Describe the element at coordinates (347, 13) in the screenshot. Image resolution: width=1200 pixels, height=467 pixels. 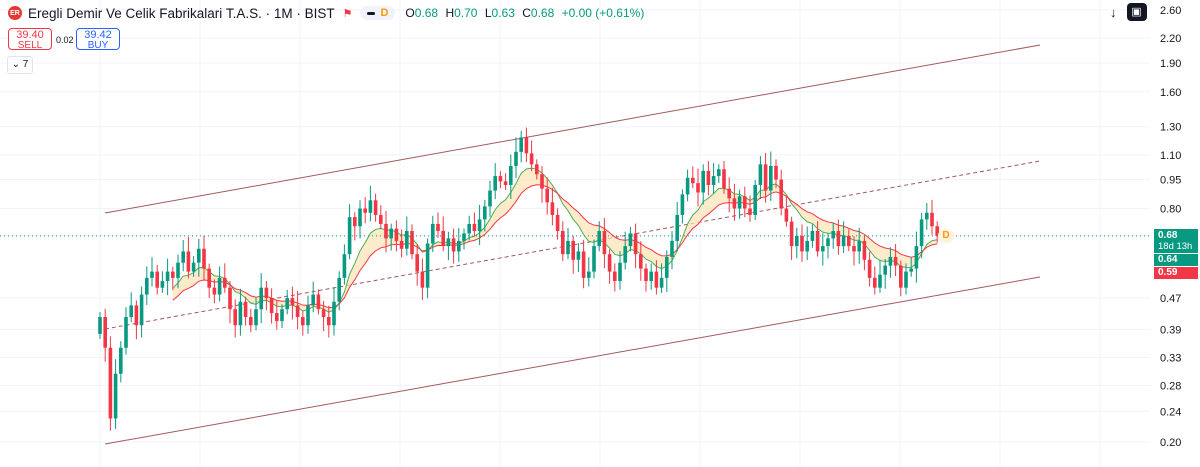
I see `flag-icon: ⚑` at that location.